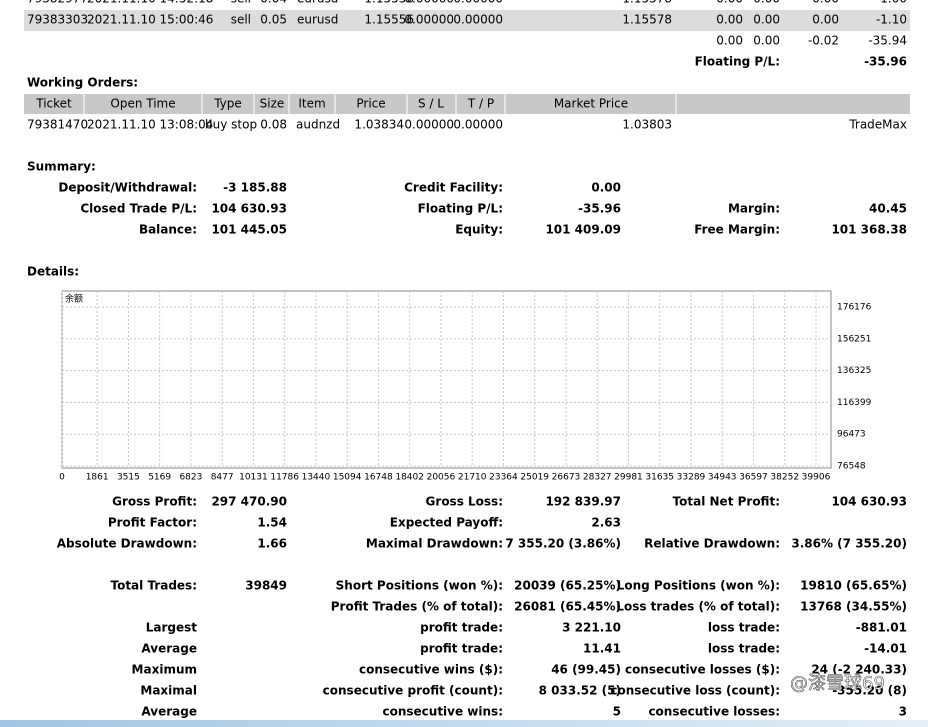  I want to click on watermark: @漆雪球69, so click(837, 683).